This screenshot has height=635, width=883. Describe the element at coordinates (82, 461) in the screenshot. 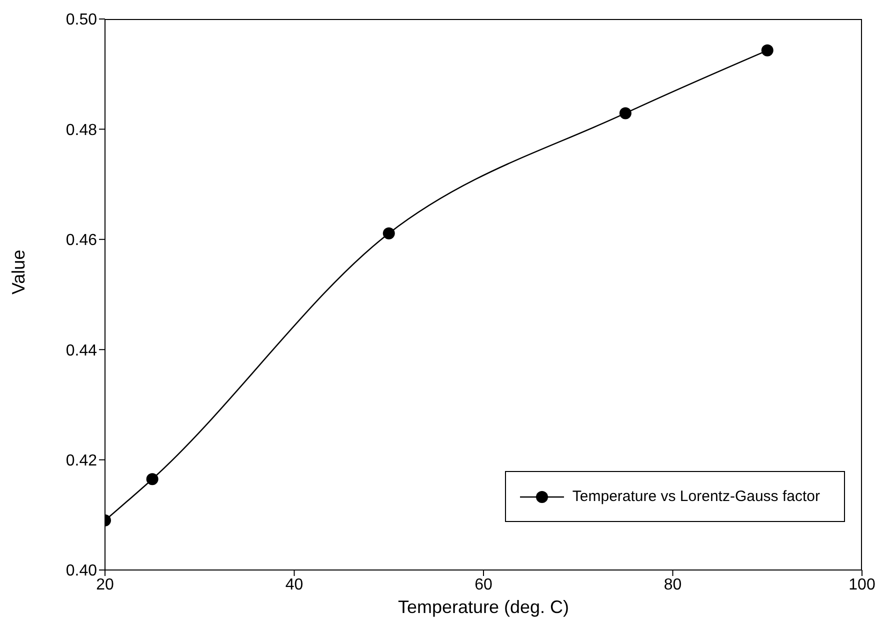

I see `y-tick-label: 0.42` at that location.